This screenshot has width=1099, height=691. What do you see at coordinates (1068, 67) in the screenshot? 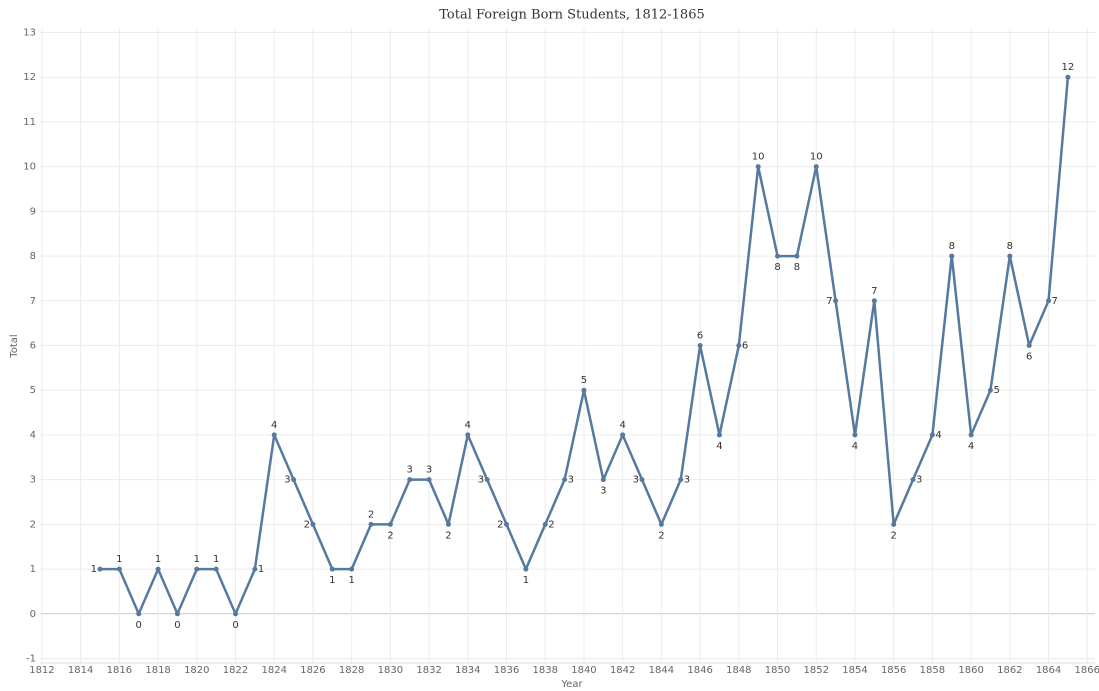
I see `data-label: 12` at bounding box center [1068, 67].